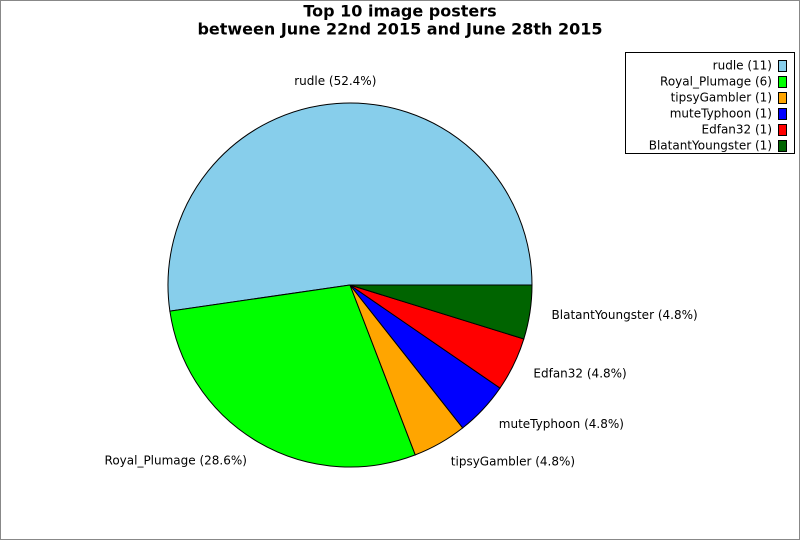 The width and height of the screenshot is (800, 540). What do you see at coordinates (399, 11) in the screenshot?
I see `chart-title: Top 10 image posters` at bounding box center [399, 11].